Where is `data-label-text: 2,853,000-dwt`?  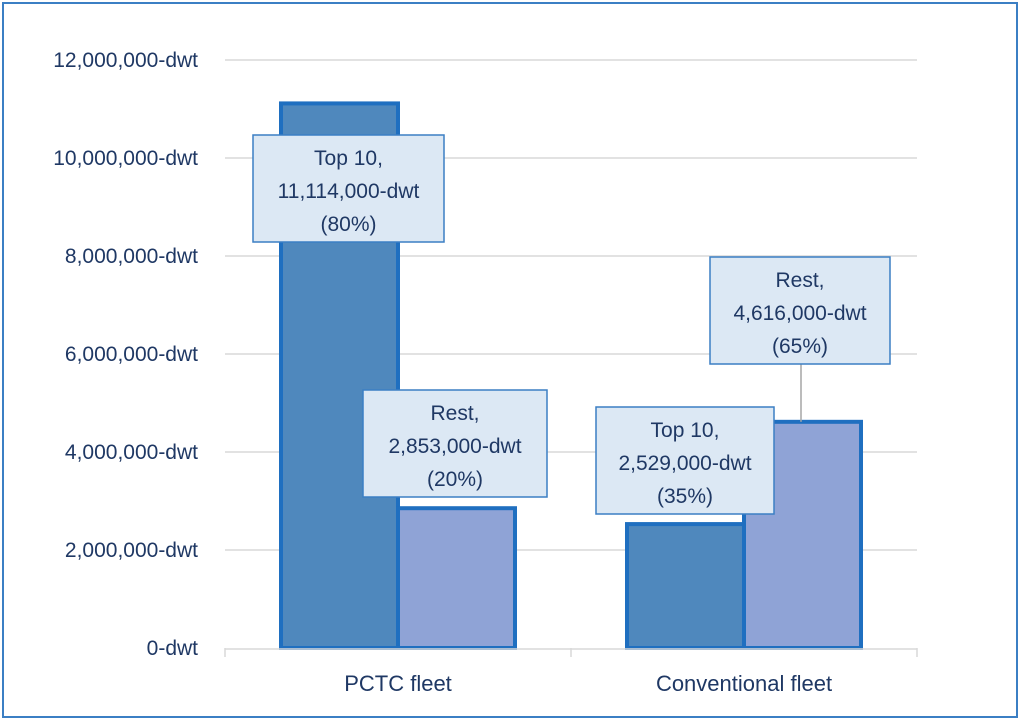 data-label-text: 2,853,000-dwt is located at coordinates (454, 446).